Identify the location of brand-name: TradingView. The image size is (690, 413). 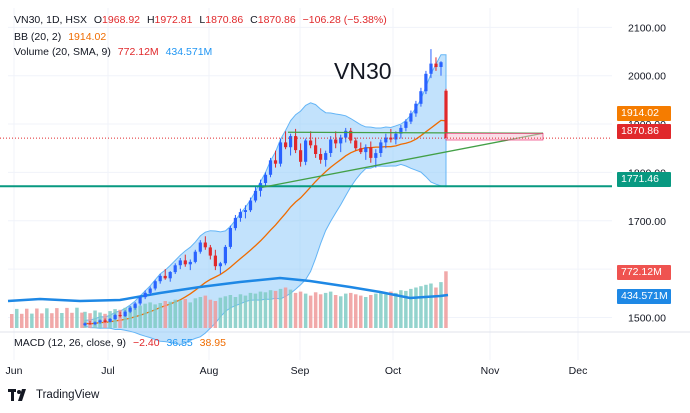
(68, 395).